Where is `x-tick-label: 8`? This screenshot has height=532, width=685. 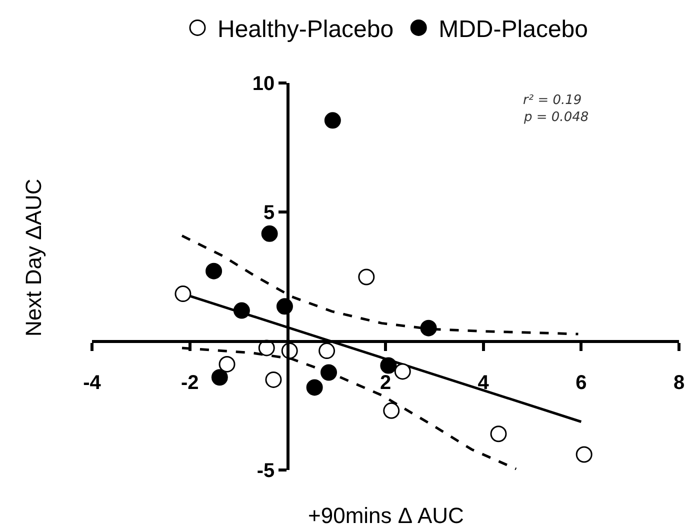 x-tick-label: 8 is located at coordinates (679, 383).